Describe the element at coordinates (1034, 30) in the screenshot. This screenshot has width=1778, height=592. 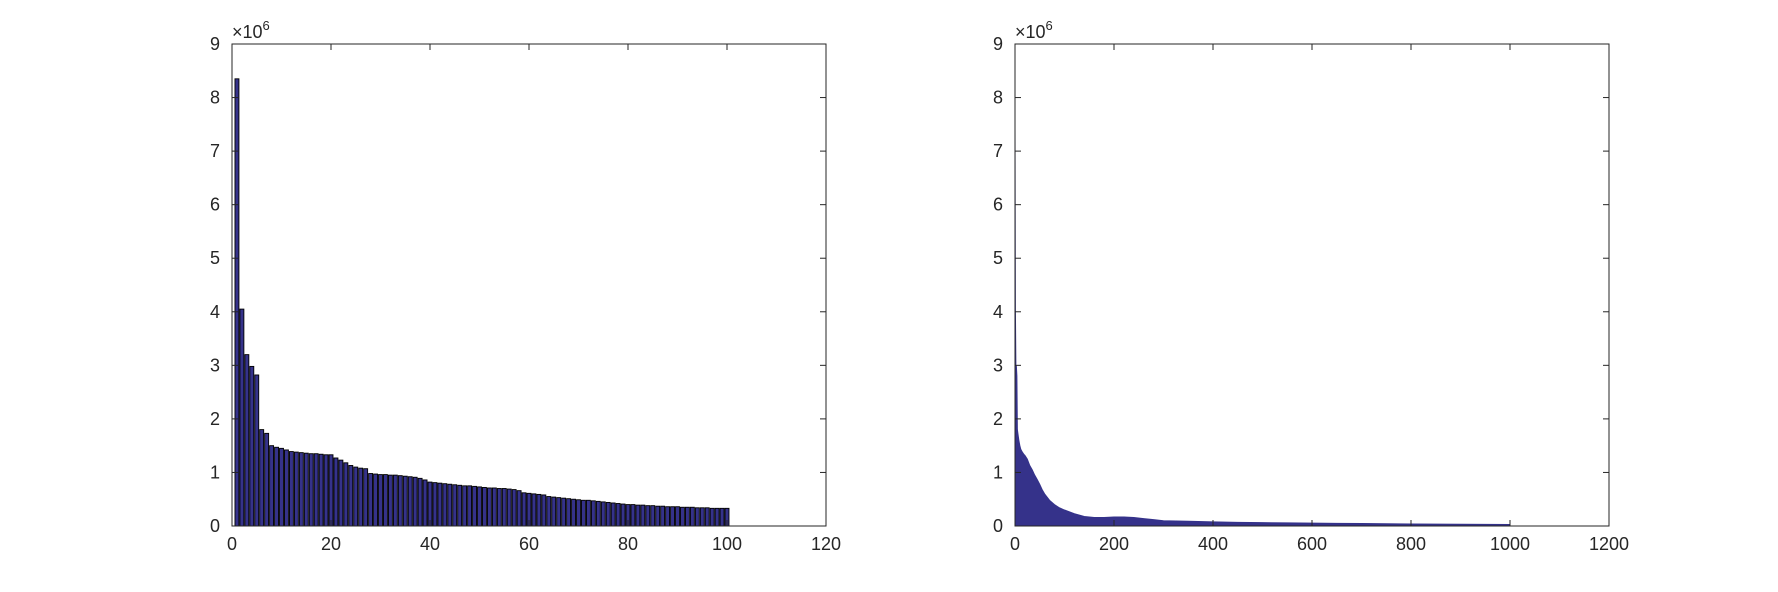
I see `y-exponent-label: ×10⁶` at that location.